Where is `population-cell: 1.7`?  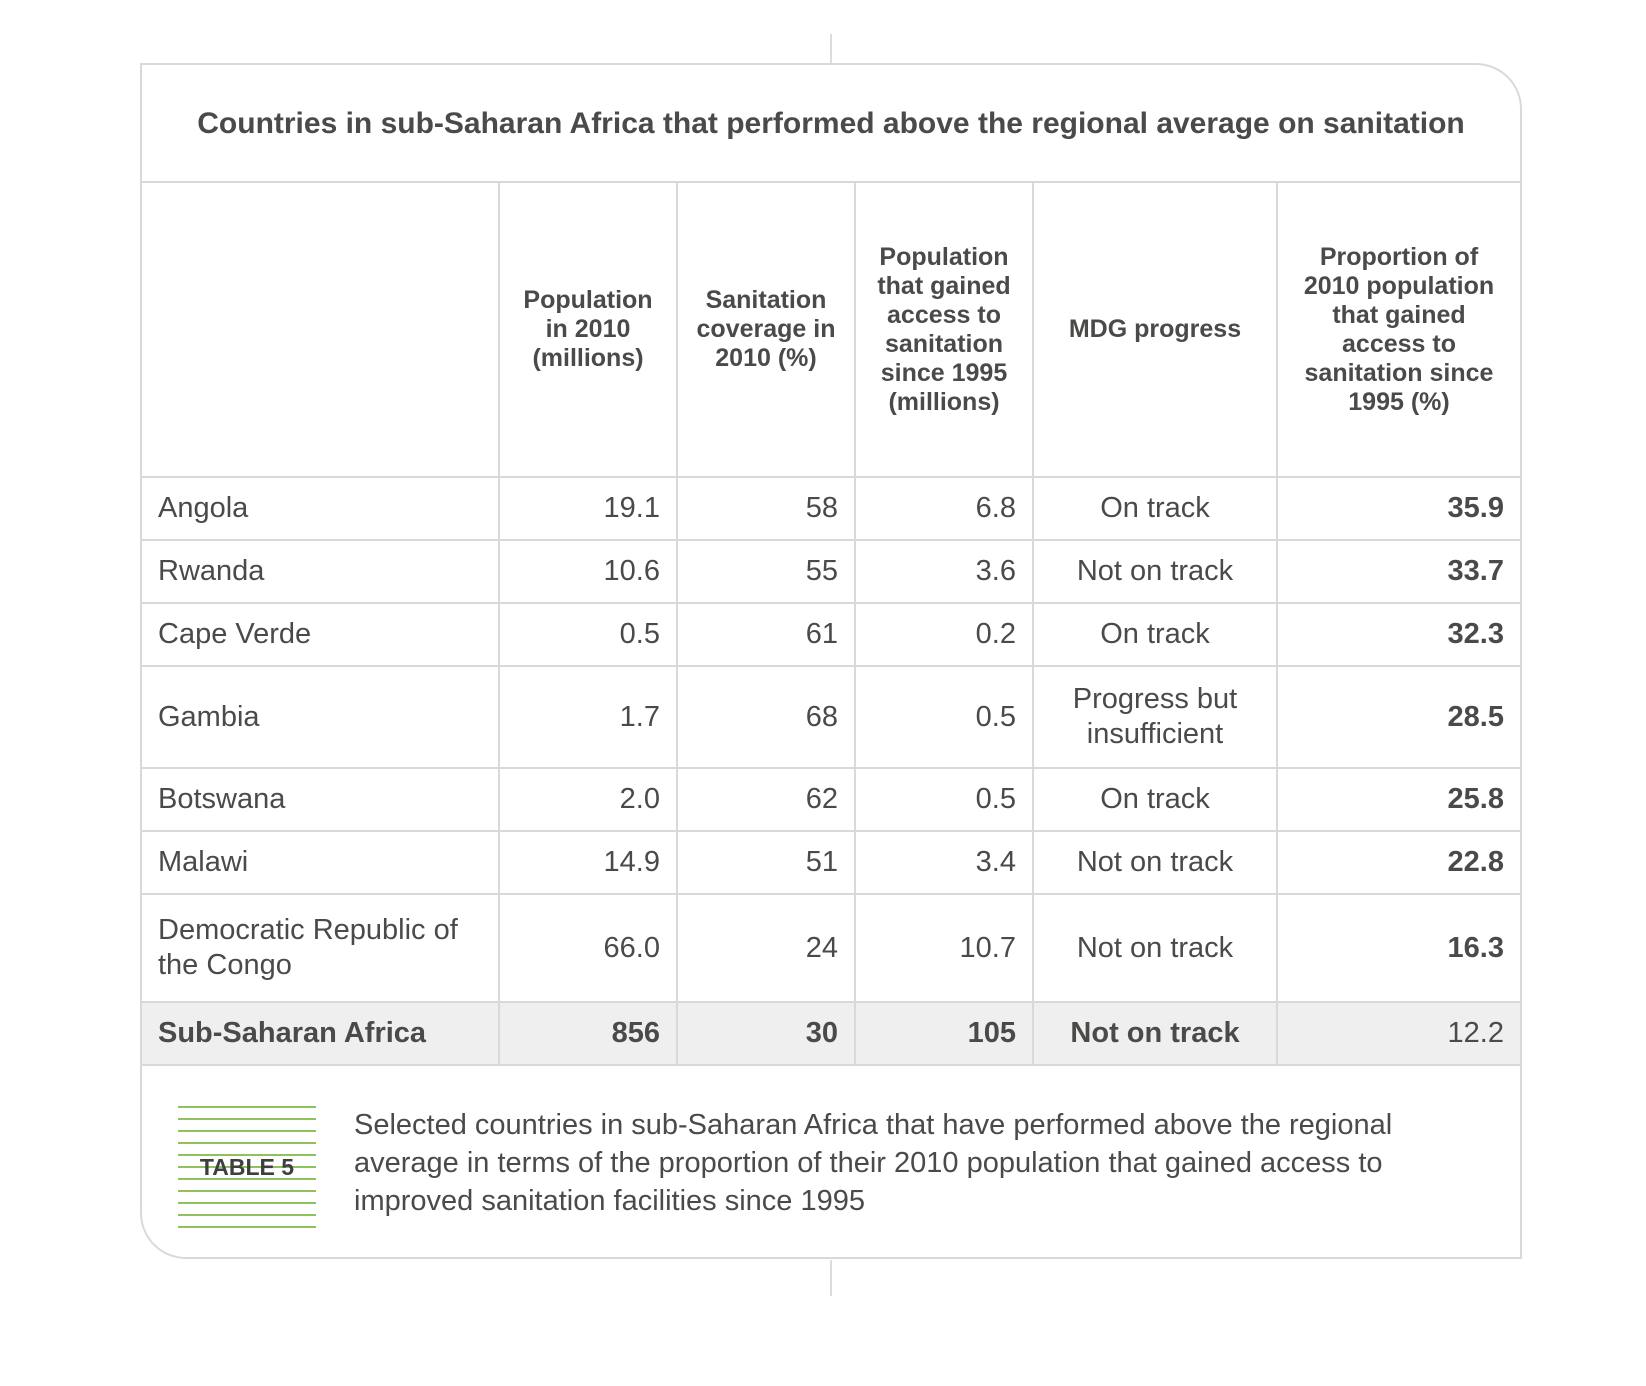 population-cell: 1.7 is located at coordinates (588, 717).